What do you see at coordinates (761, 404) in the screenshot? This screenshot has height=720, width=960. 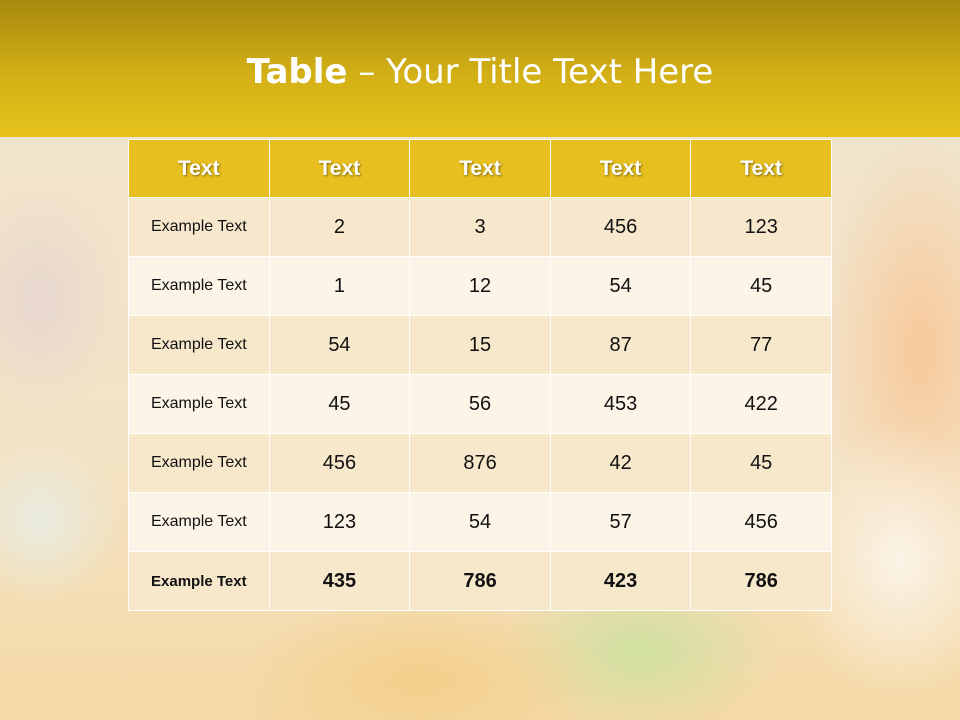 I see `table-cell: 422` at bounding box center [761, 404].